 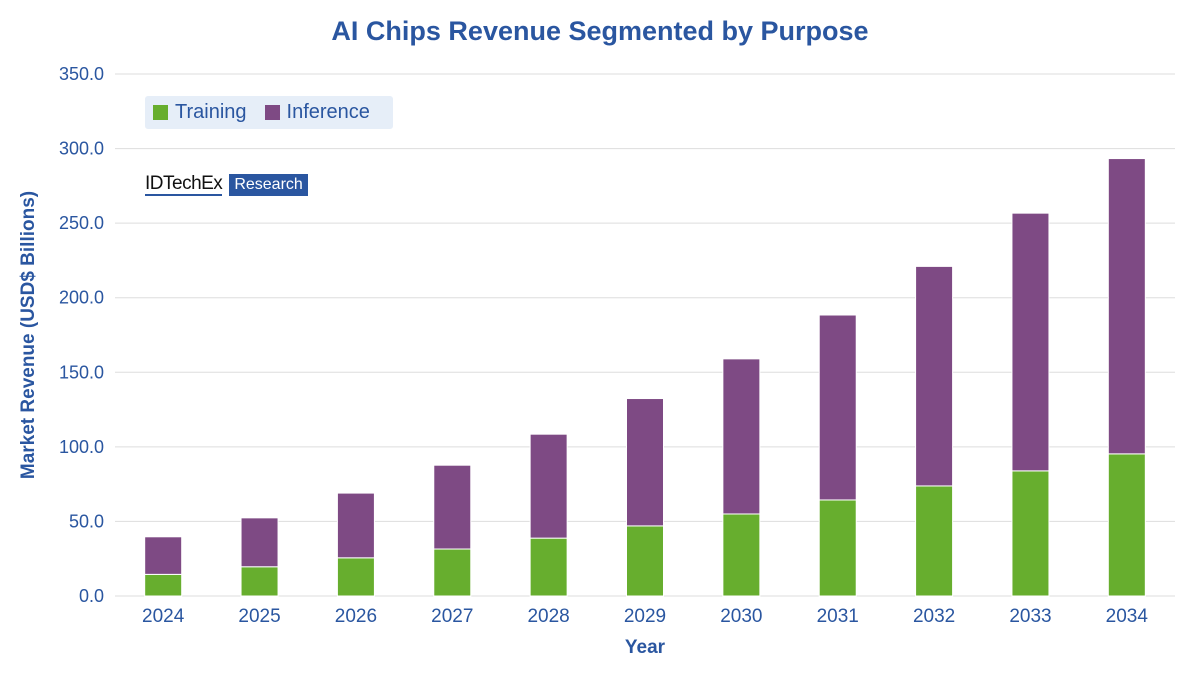 I want to click on y-axis-label: Market Revenue (USD$ Billions), so click(x=28, y=335).